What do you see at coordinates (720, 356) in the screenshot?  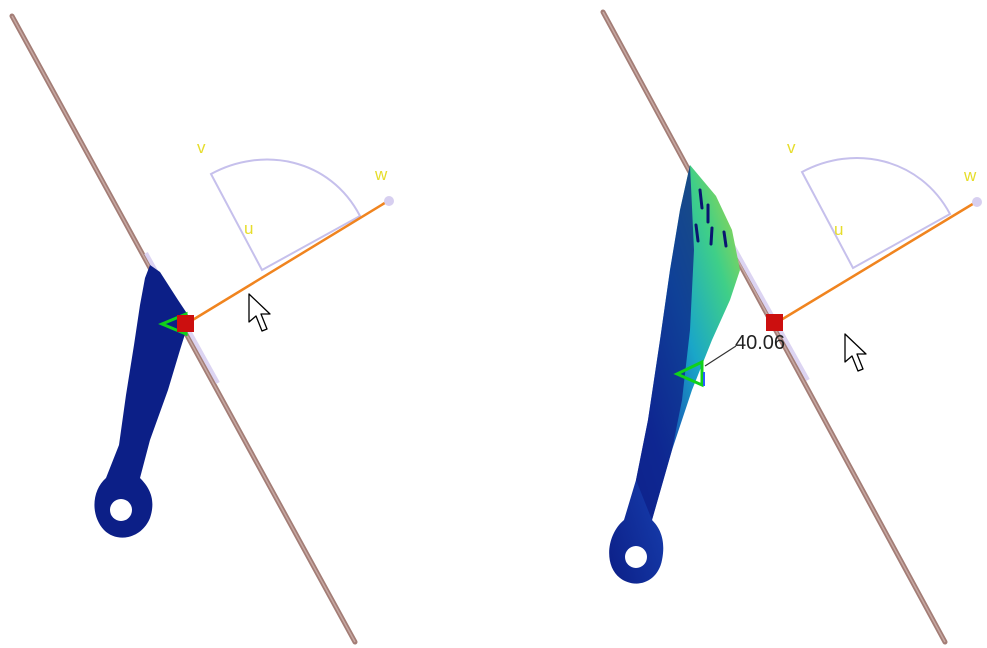 I see `dimension-leader` at bounding box center [720, 356].